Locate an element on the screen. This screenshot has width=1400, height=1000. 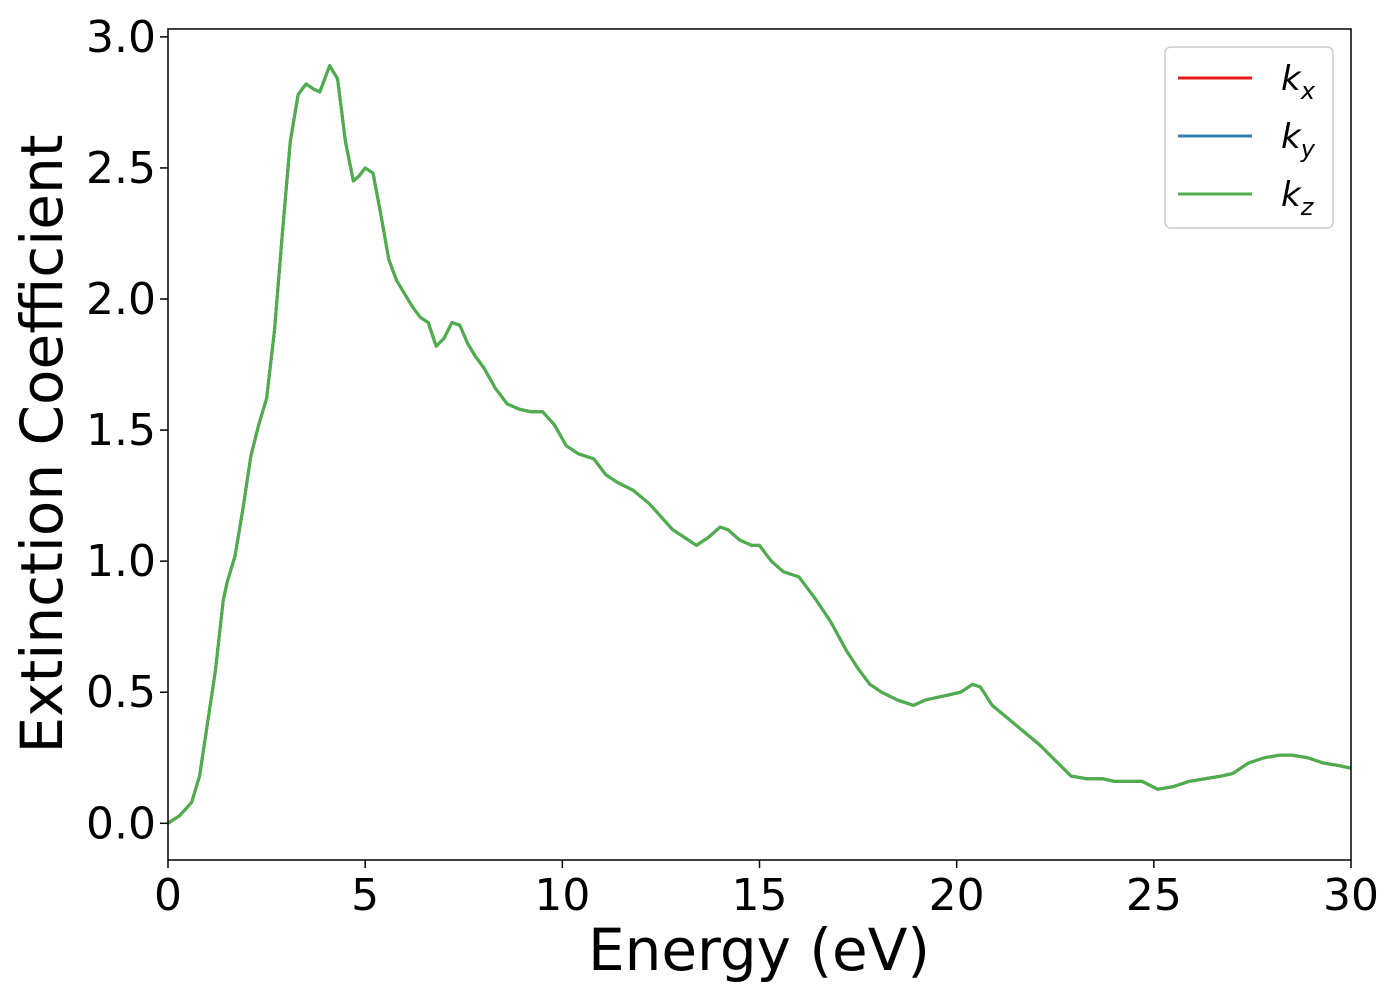
x-tick-label: 15 is located at coordinates (760, 895).